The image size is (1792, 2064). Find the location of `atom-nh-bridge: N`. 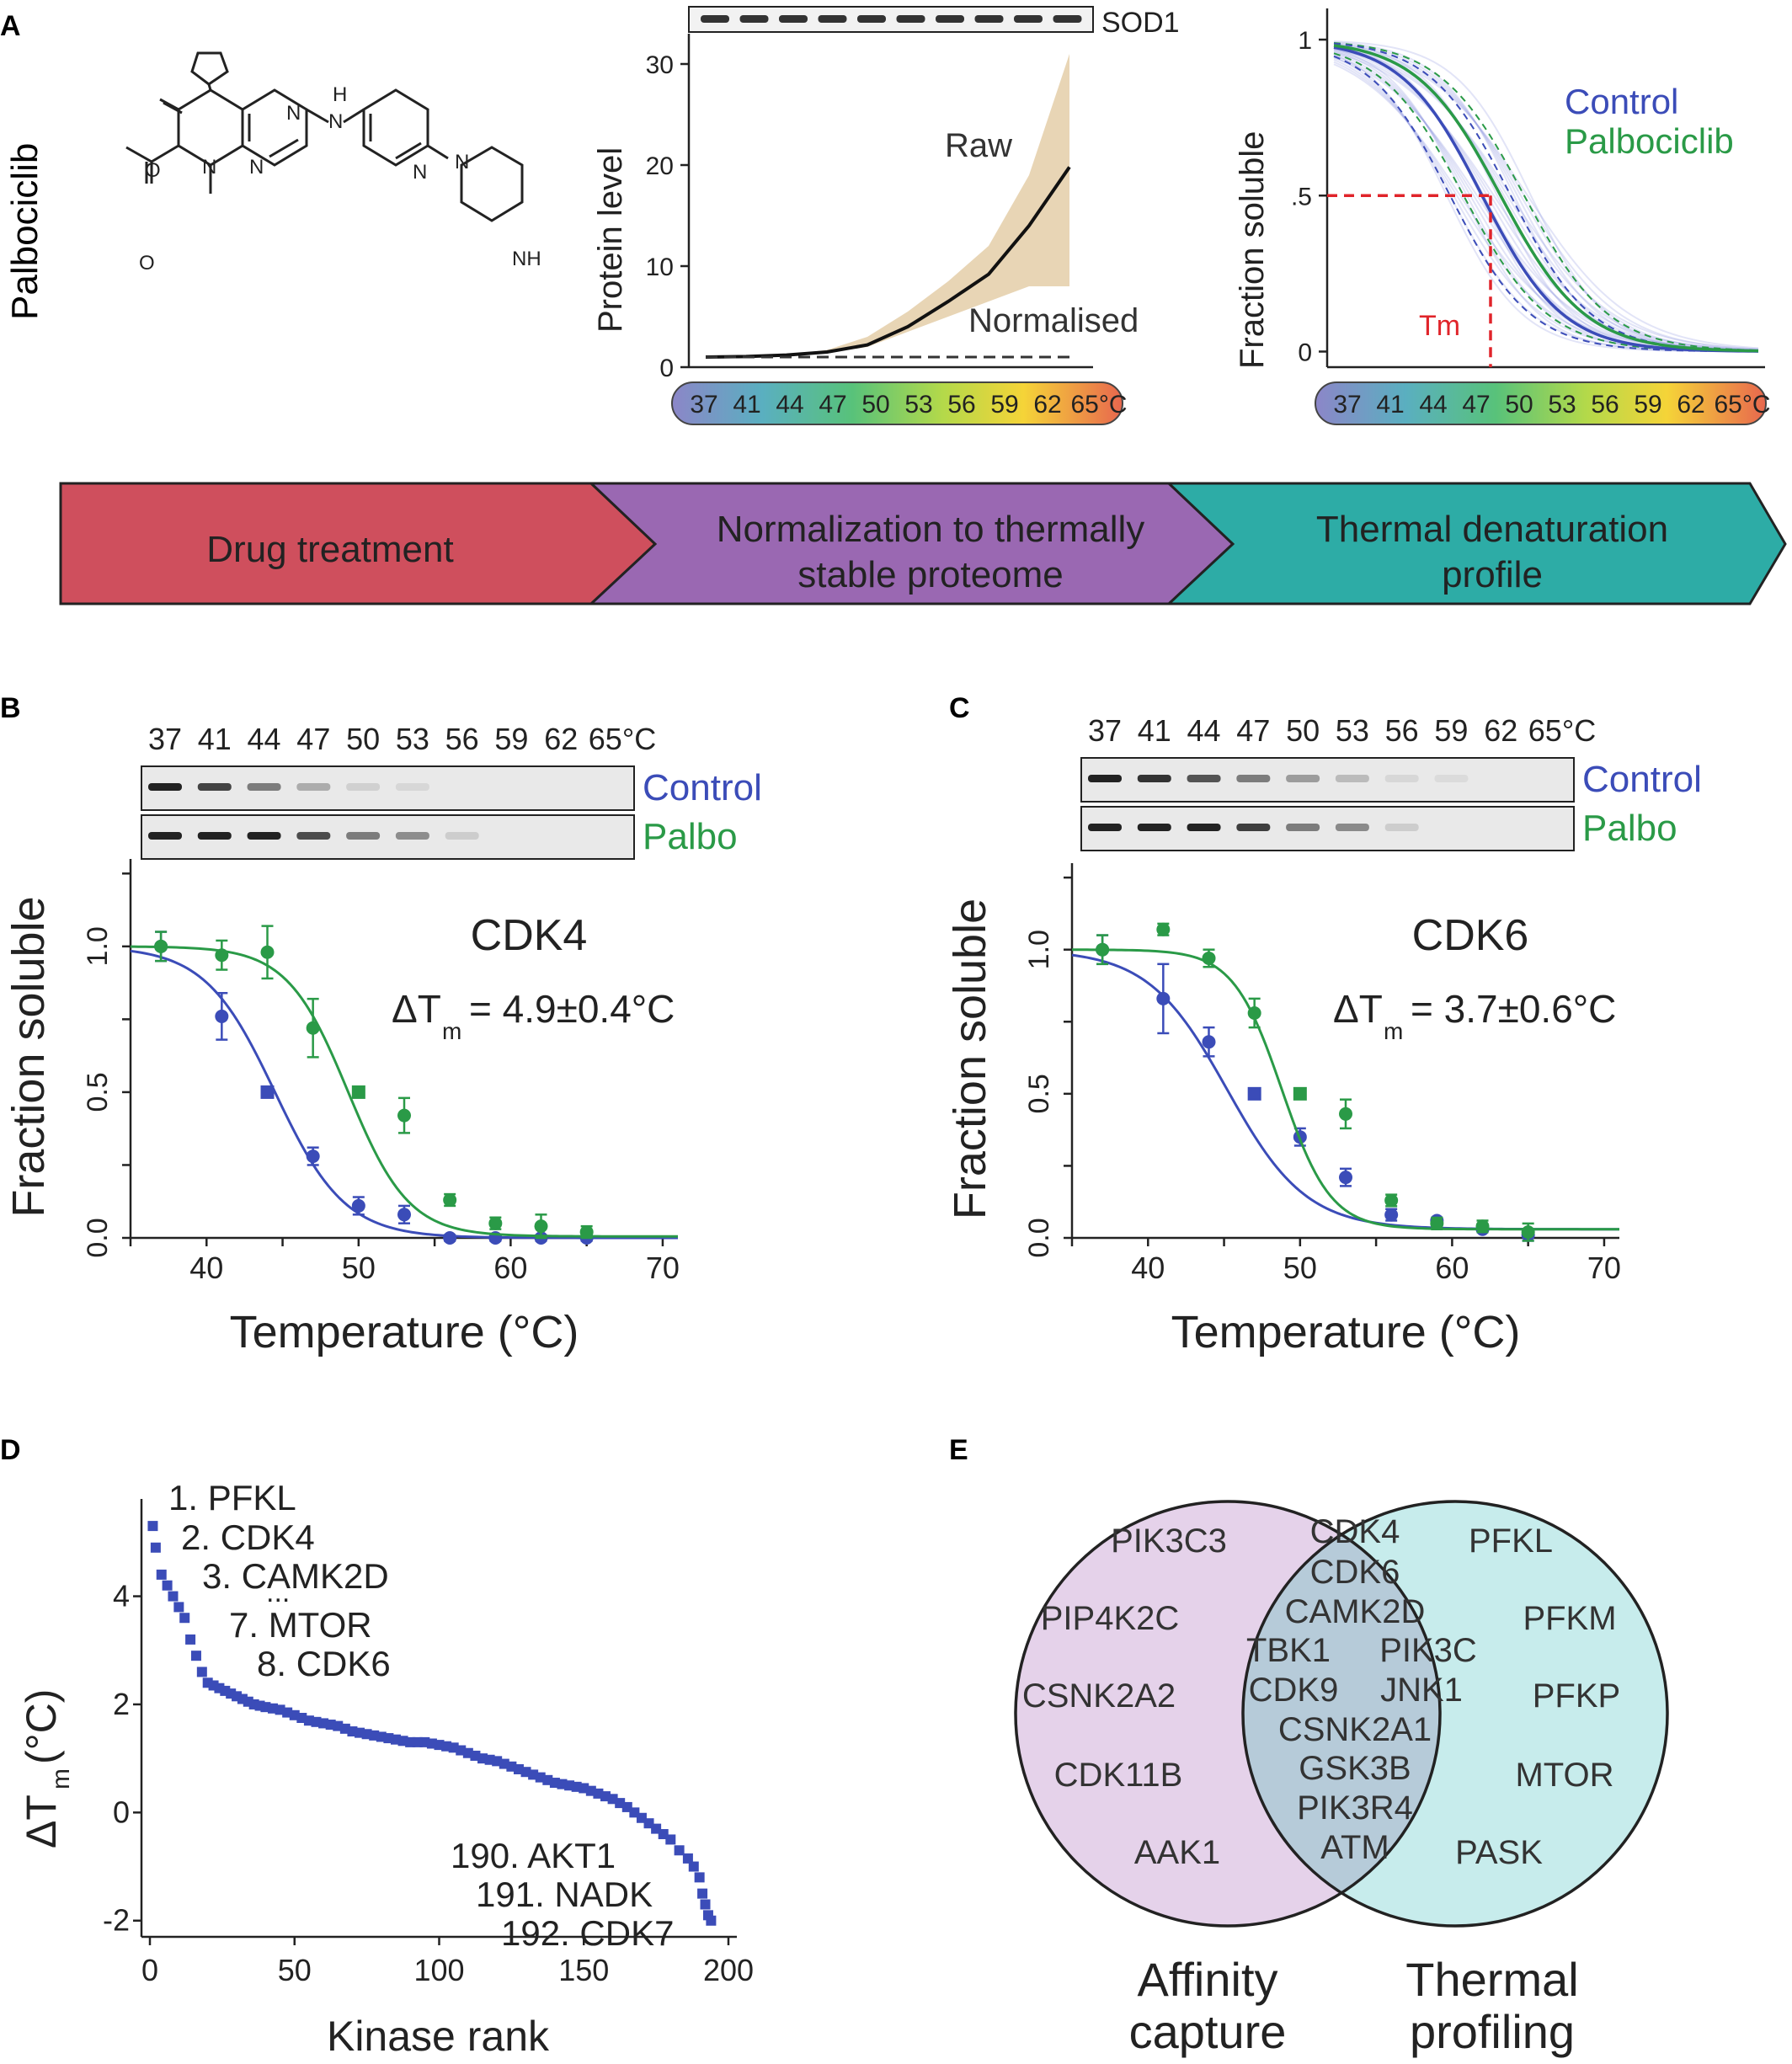

atom-nh-bridge: N is located at coordinates (335, 121).